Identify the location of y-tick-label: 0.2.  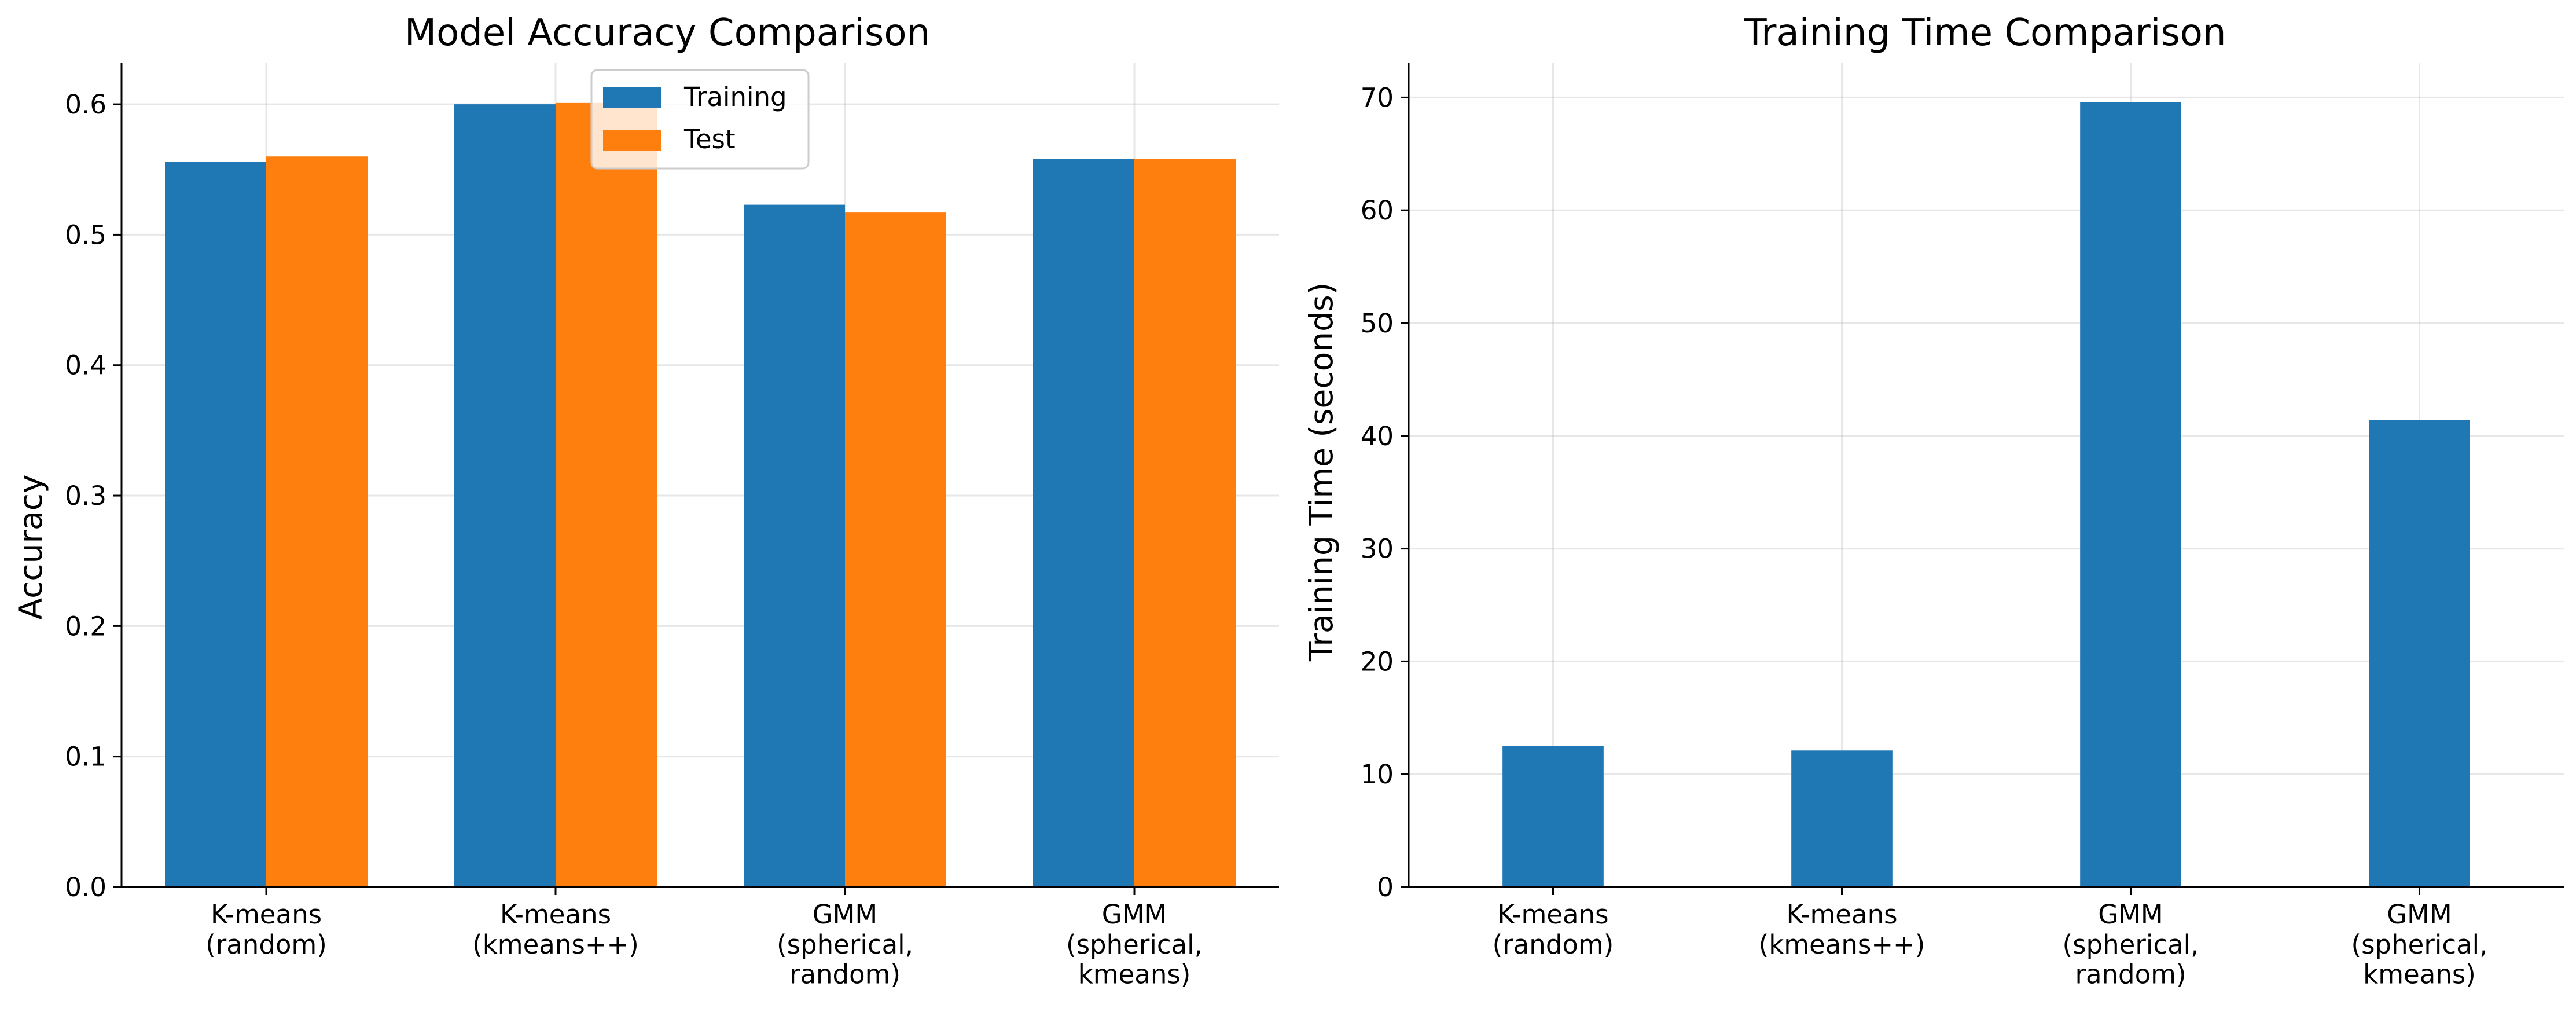
(86, 626).